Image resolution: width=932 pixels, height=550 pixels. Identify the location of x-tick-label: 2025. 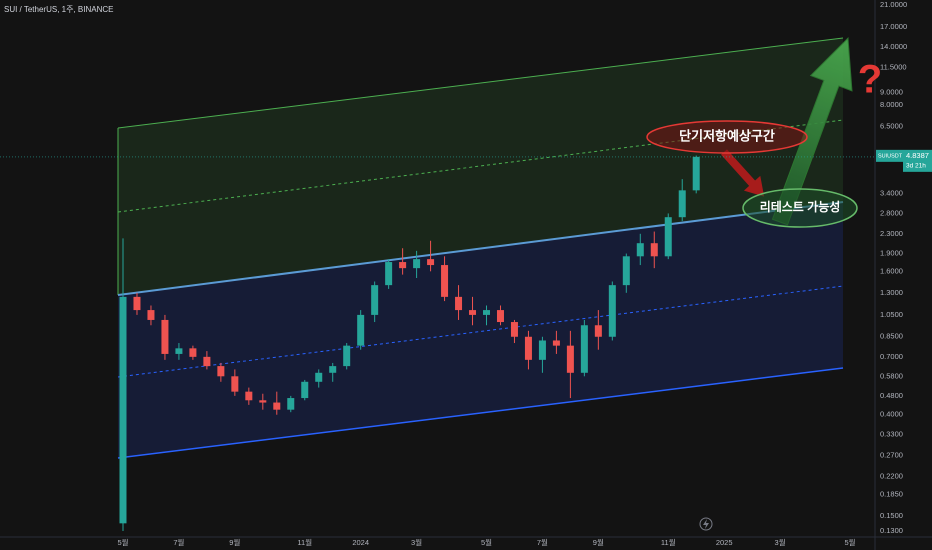
(724, 542).